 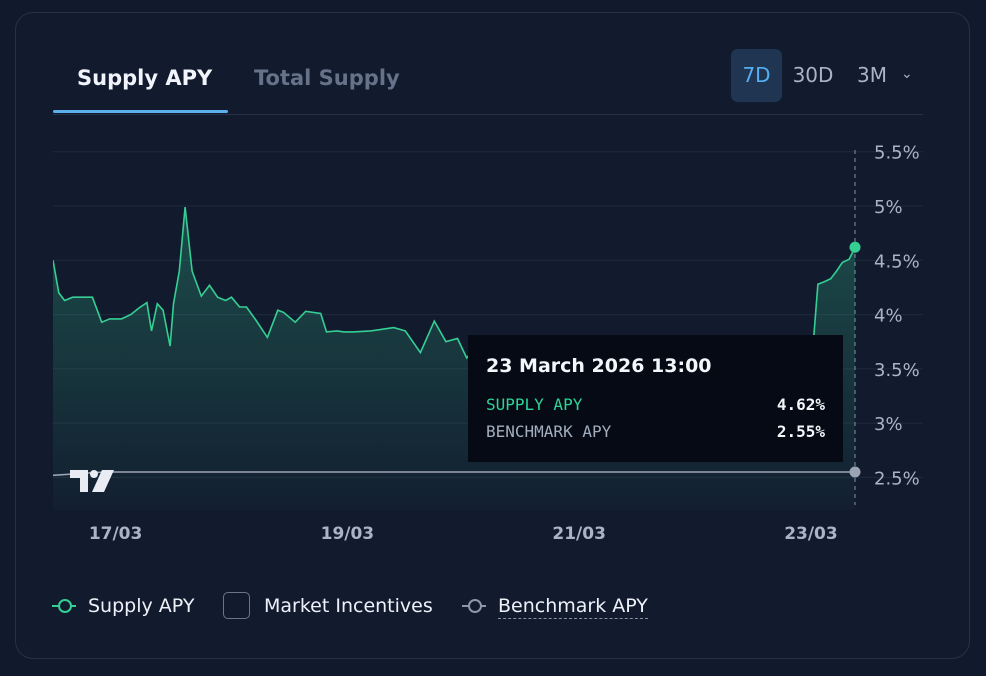 What do you see at coordinates (145, 78) in the screenshot?
I see `tab-supply-apy: Supply APY` at bounding box center [145, 78].